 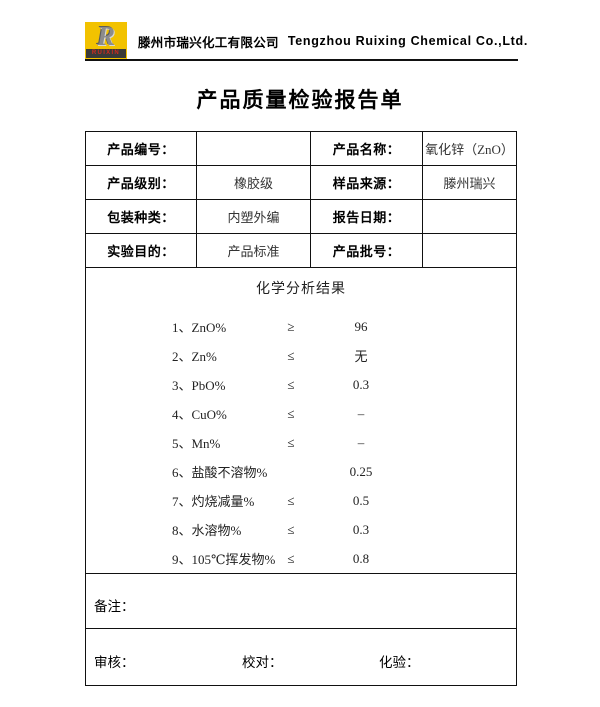 What do you see at coordinates (141, 148) in the screenshot?
I see `field-label-product-code: 产品编号：` at bounding box center [141, 148].